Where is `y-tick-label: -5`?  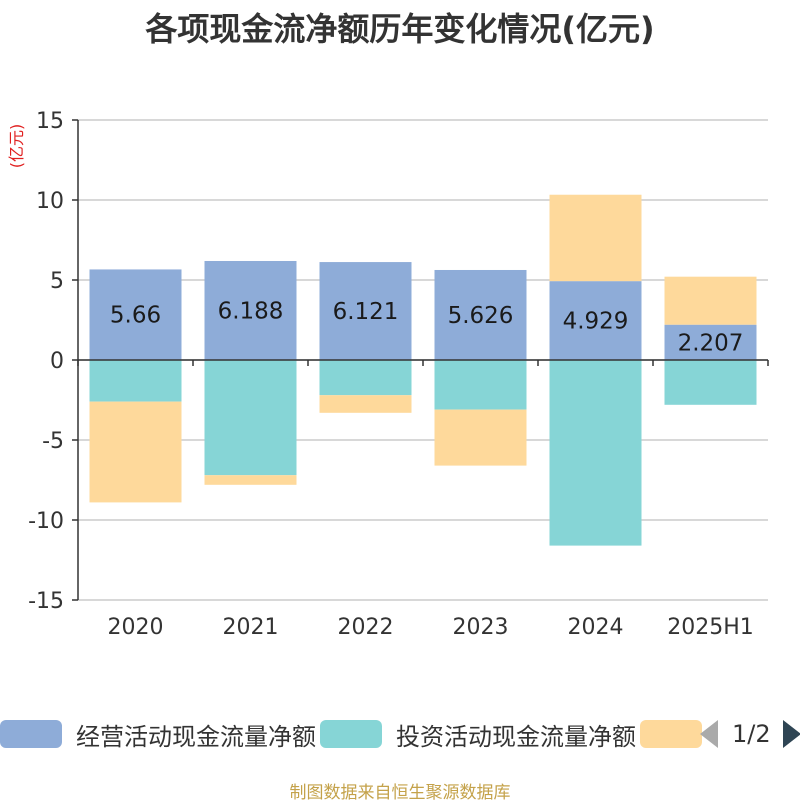 y-tick-label: -5 is located at coordinates (53, 441).